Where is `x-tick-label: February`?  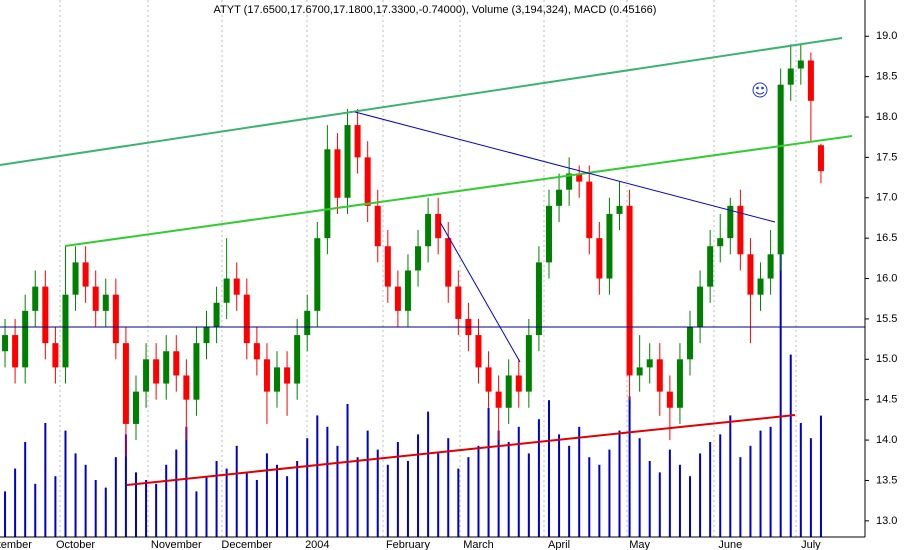
x-tick-label: February is located at coordinates (408, 544).